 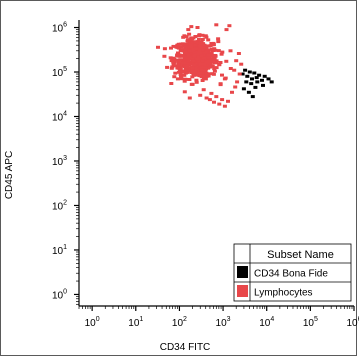 I want to click on y-tick-label: 10², so click(x=59, y=205).